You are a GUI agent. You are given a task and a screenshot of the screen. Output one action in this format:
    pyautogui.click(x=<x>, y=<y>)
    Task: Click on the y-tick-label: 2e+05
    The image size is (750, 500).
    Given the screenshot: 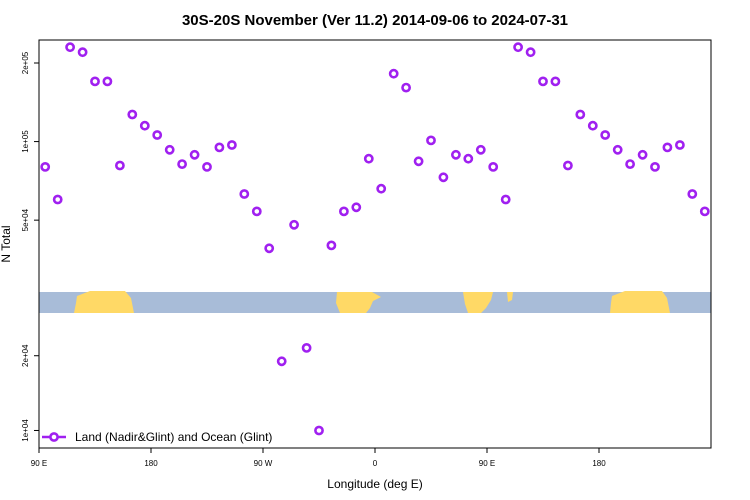 What is the action you would take?
    pyautogui.click(x=25, y=62)
    